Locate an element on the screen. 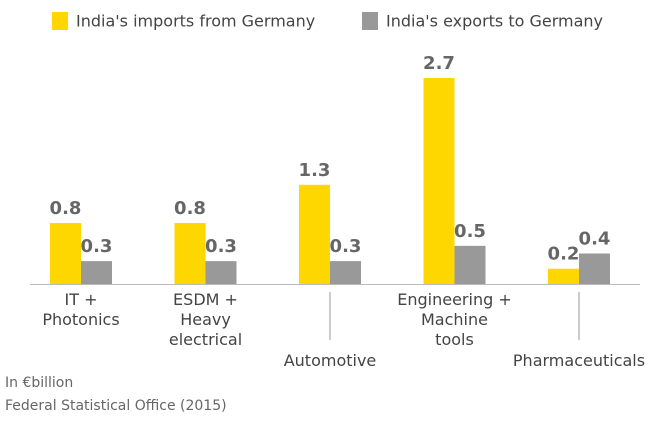 Image resolution: width=660 pixels, height=433 pixels. value-label: 0.2 is located at coordinates (564, 254).